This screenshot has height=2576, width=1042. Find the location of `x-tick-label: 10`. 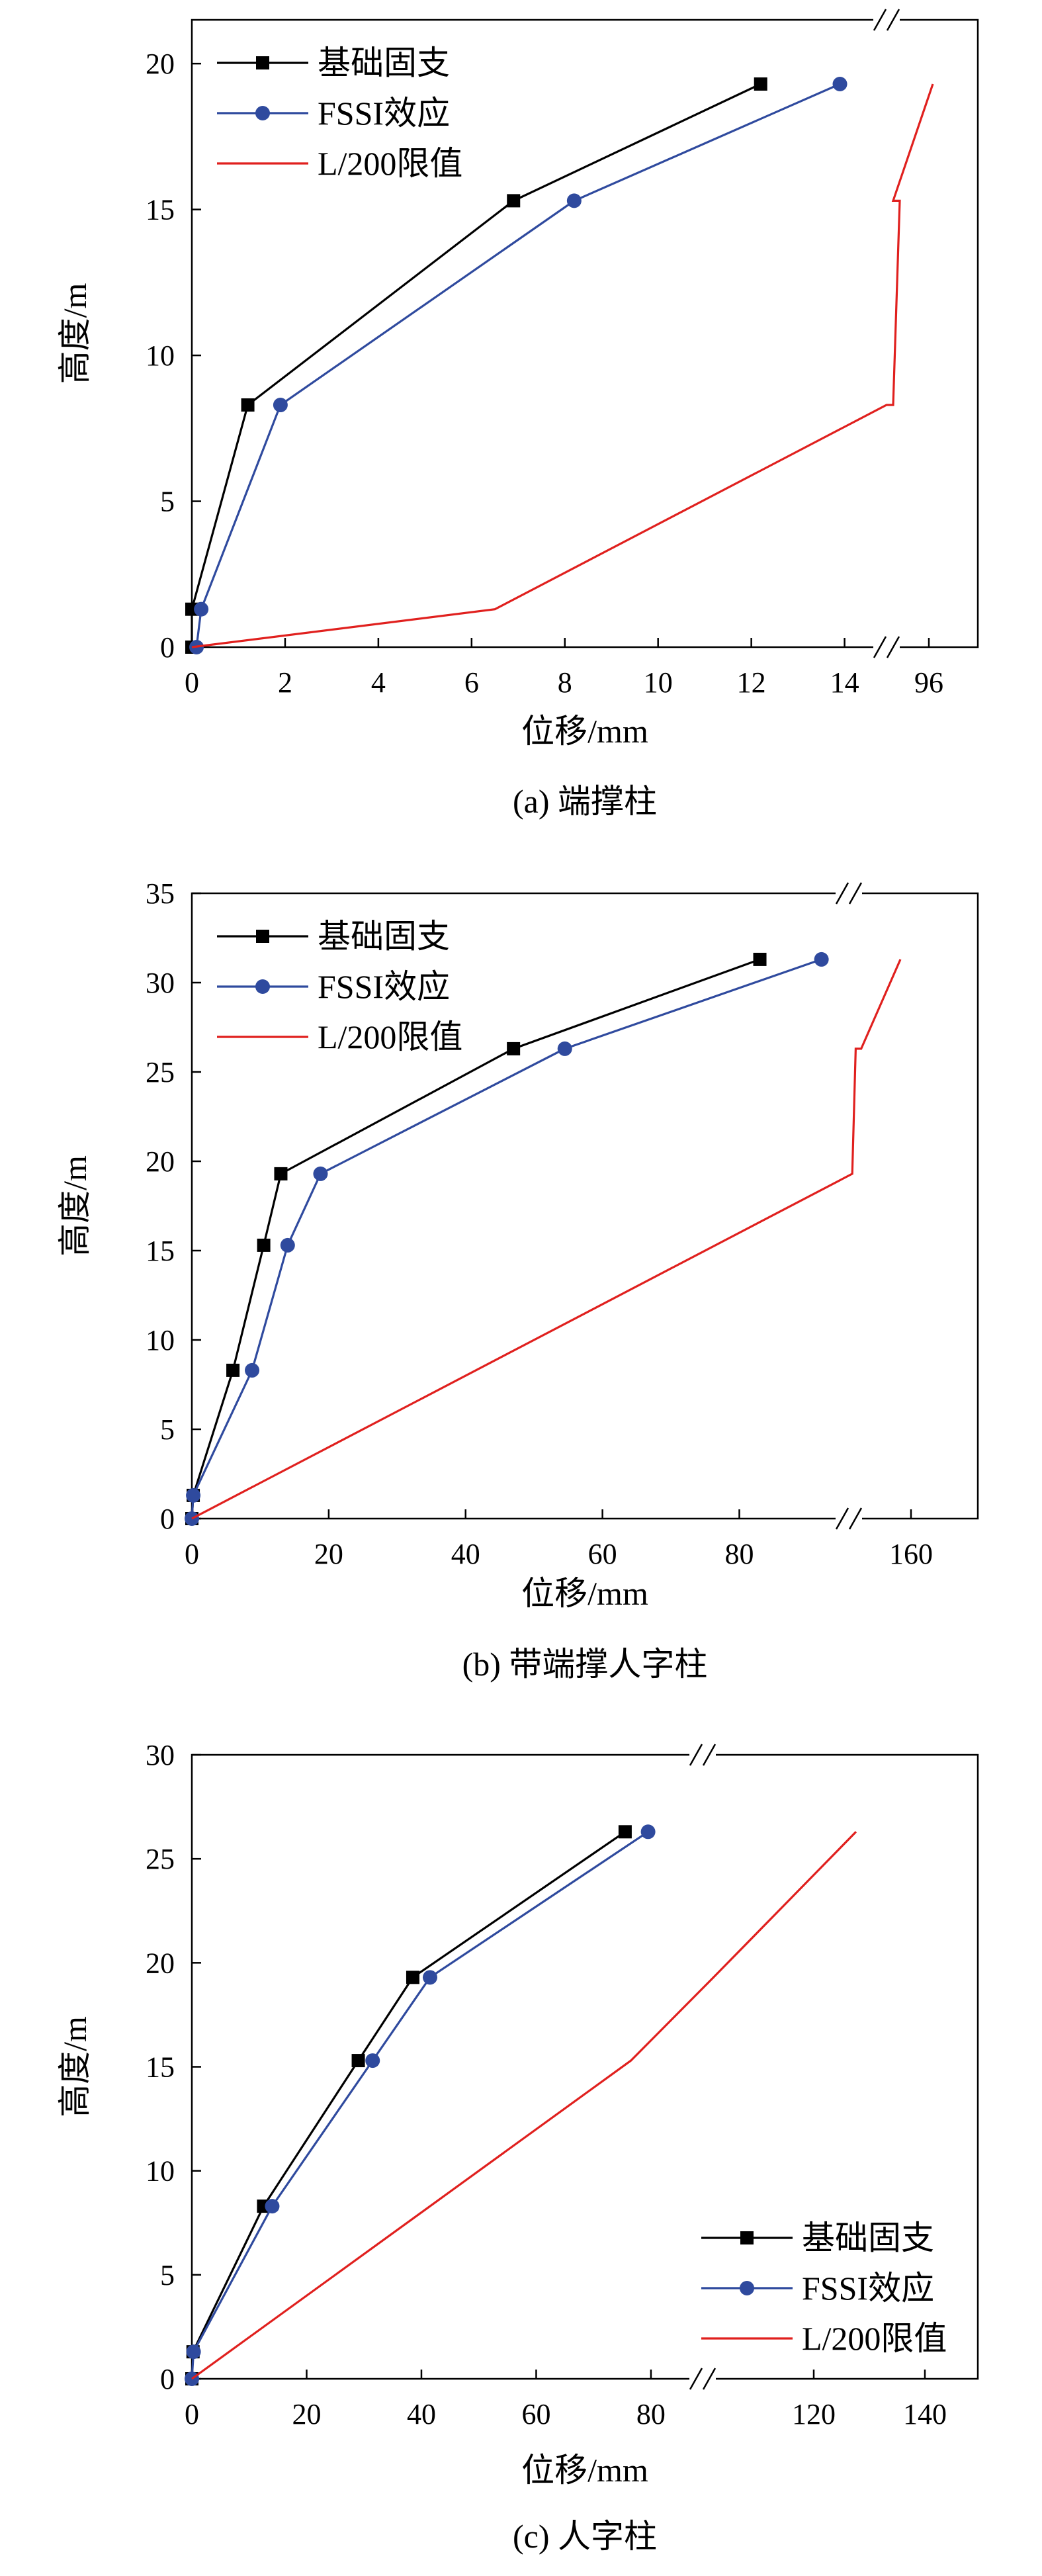

x-tick-label: 10 is located at coordinates (659, 682).